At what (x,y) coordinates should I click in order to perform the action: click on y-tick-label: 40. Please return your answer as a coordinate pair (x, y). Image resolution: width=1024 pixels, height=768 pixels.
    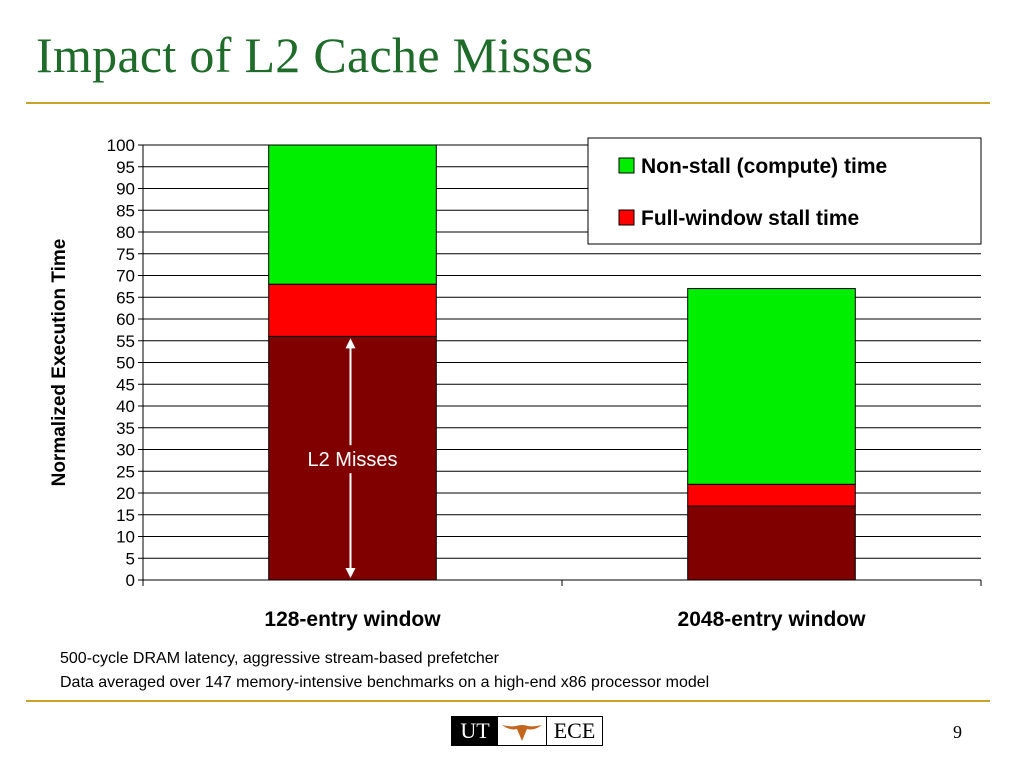
    Looking at the image, I should click on (125, 406).